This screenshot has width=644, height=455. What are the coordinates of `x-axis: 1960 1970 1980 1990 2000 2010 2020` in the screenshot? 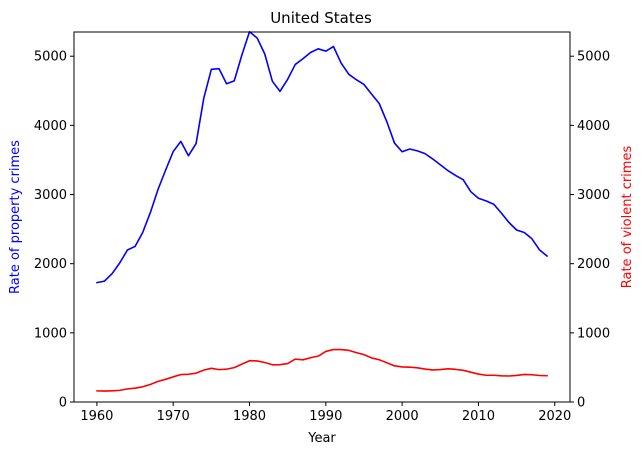 It's located at (325, 413).